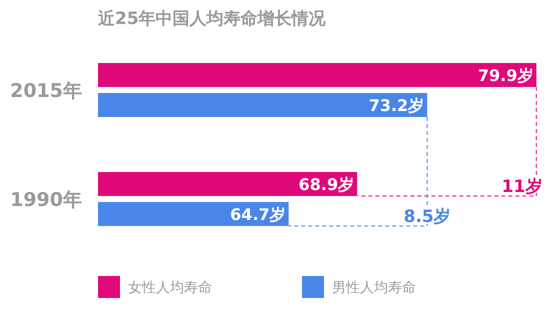 Image resolution: width=550 pixels, height=310 pixels. Describe the element at coordinates (46, 200) in the screenshot. I see `y-tick-label: 1990年` at that location.